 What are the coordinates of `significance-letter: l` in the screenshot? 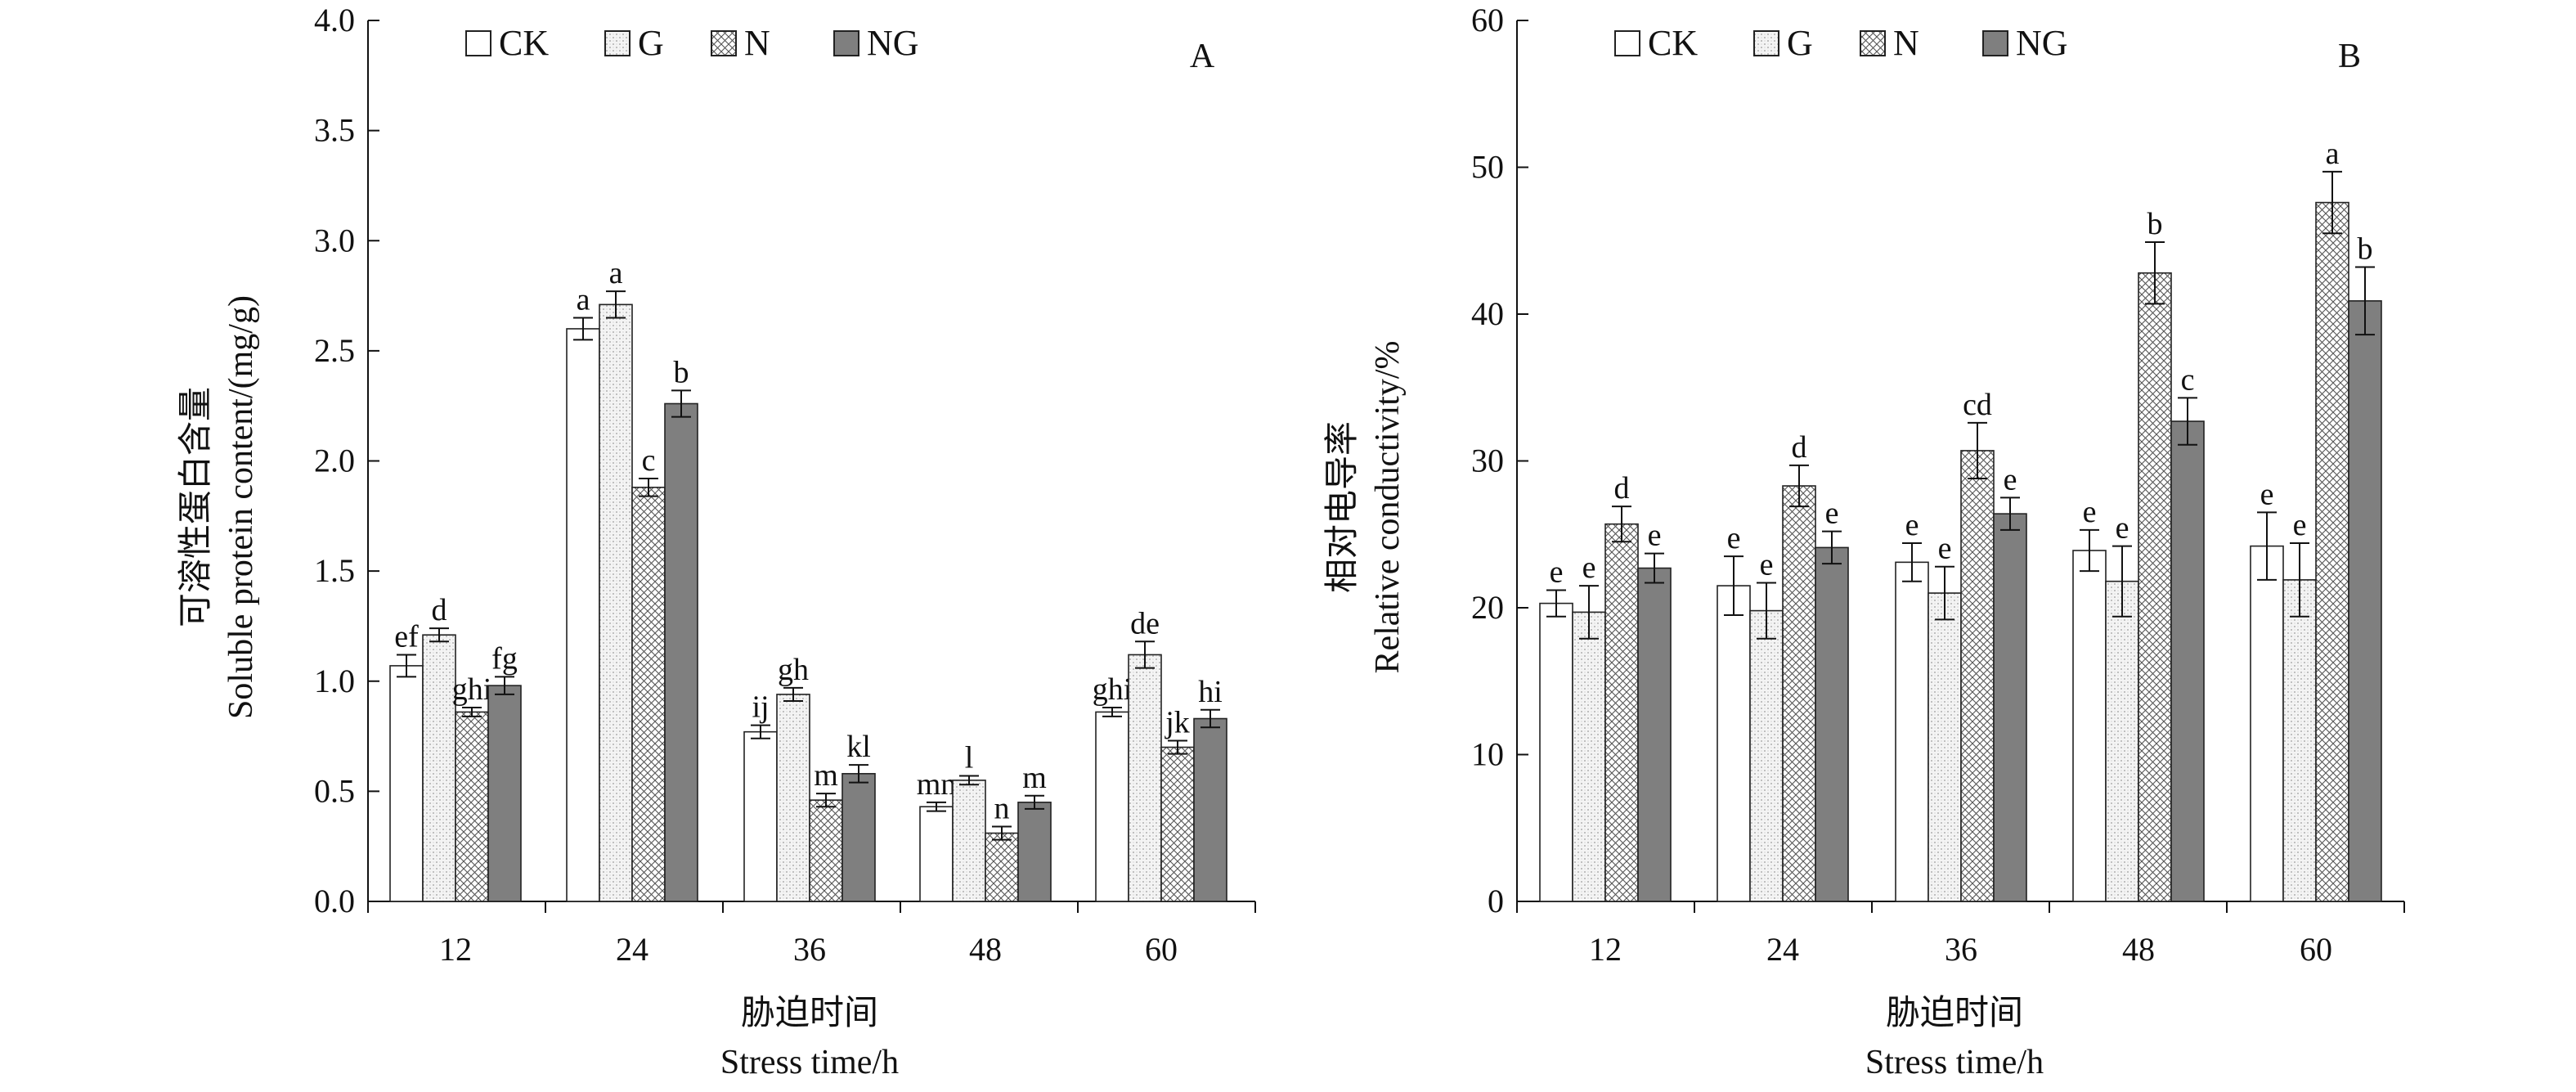 It's located at (969, 758).